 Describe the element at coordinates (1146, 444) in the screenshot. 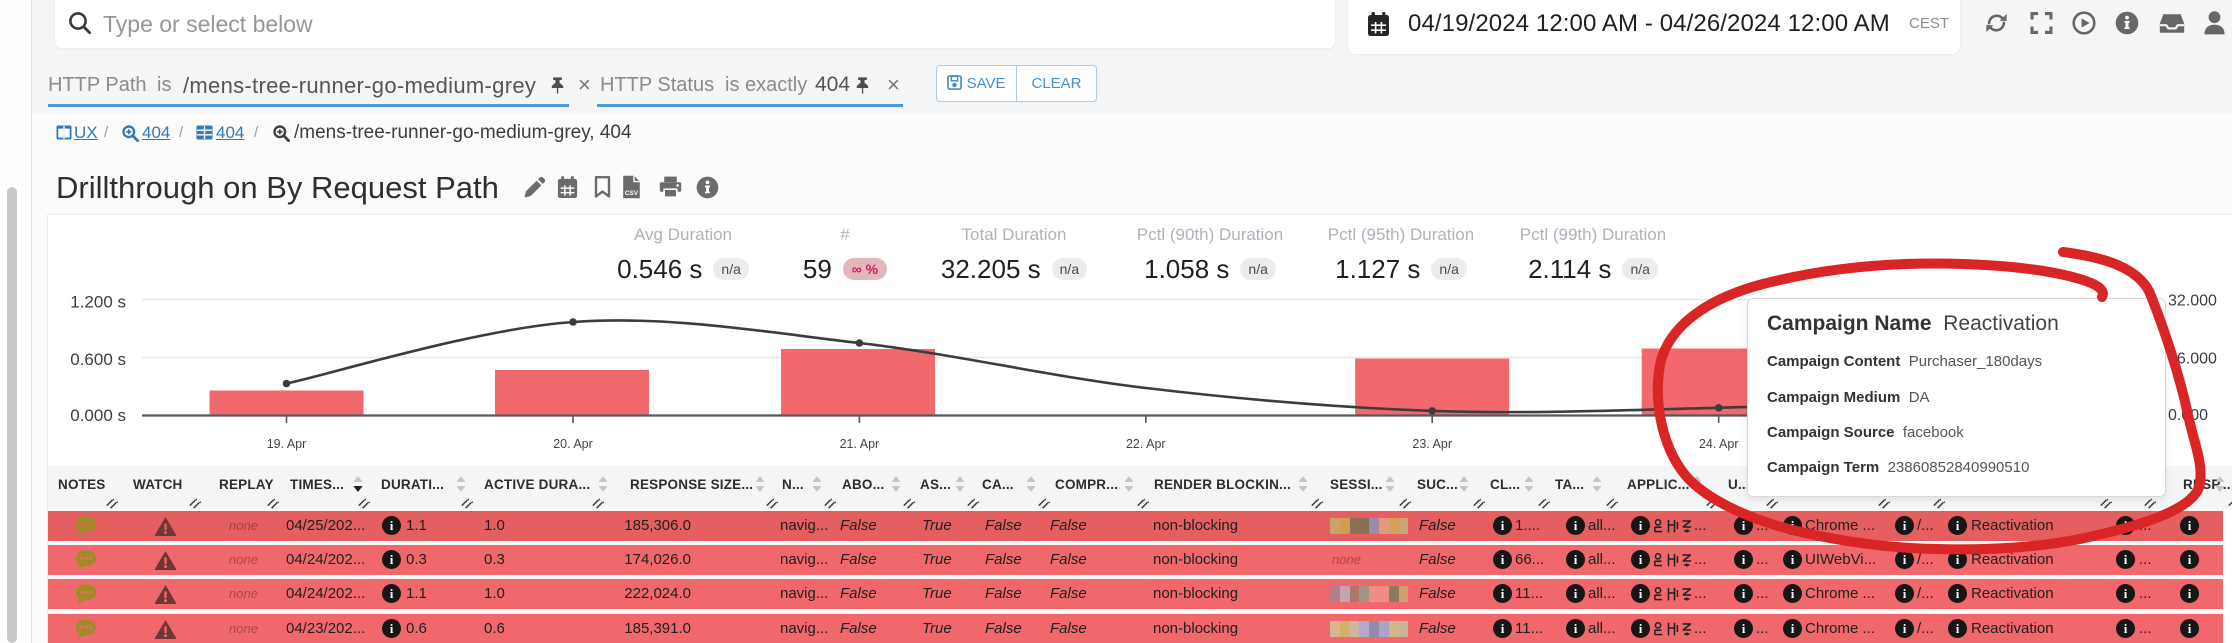

I see `svg-text: 22. Apr` at that location.